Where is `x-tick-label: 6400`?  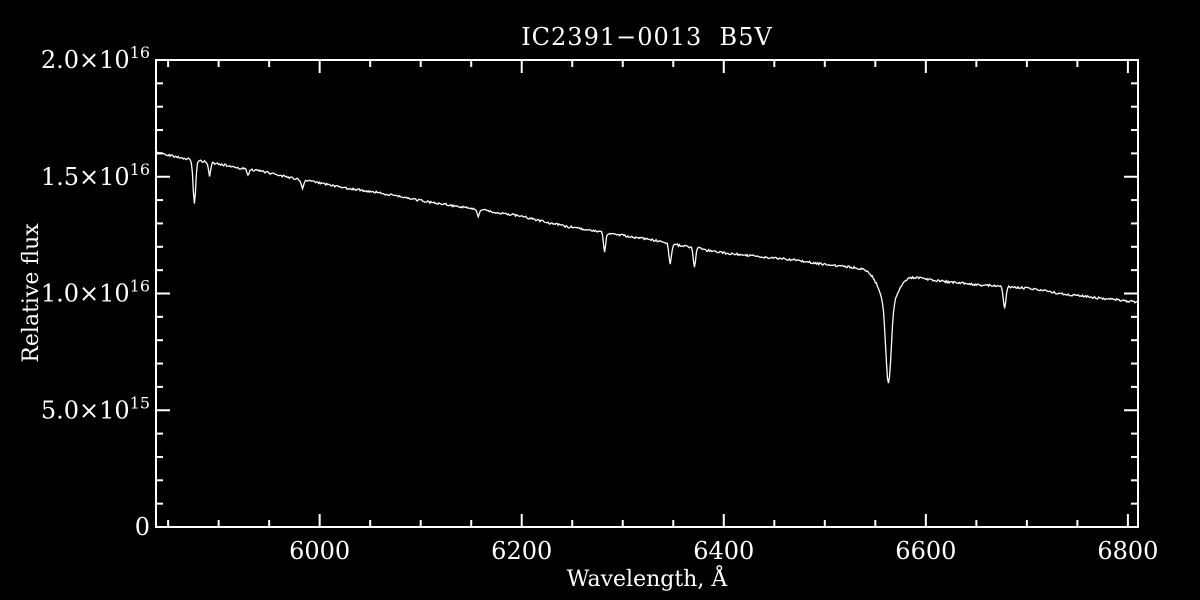
x-tick-label: 6400 is located at coordinates (723, 551).